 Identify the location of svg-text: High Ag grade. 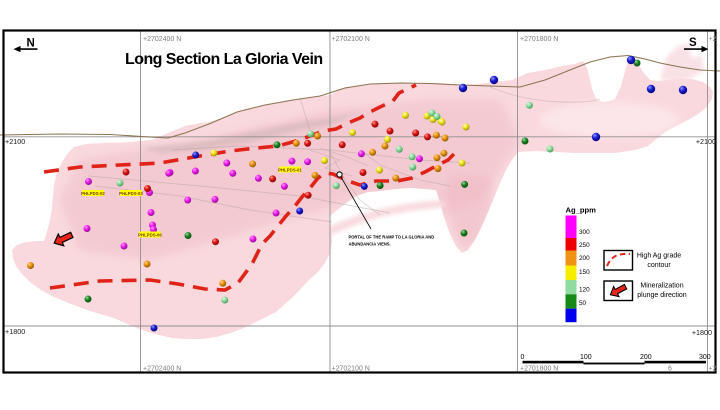
(659, 256).